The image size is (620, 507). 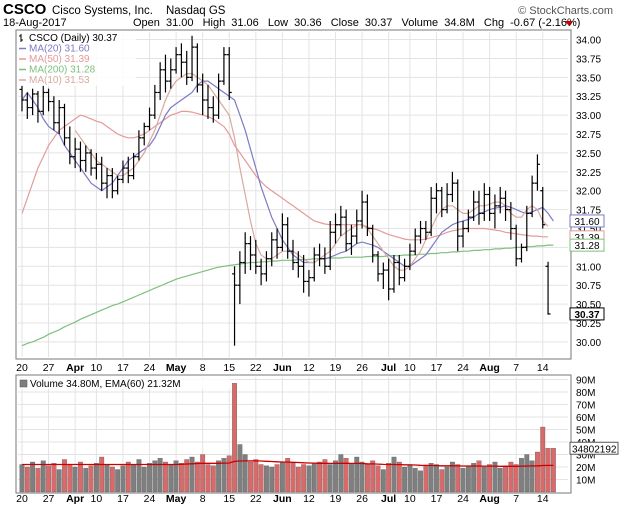 What do you see at coordinates (585, 393) in the screenshot?
I see `volume-tick-label: 80M` at bounding box center [585, 393].